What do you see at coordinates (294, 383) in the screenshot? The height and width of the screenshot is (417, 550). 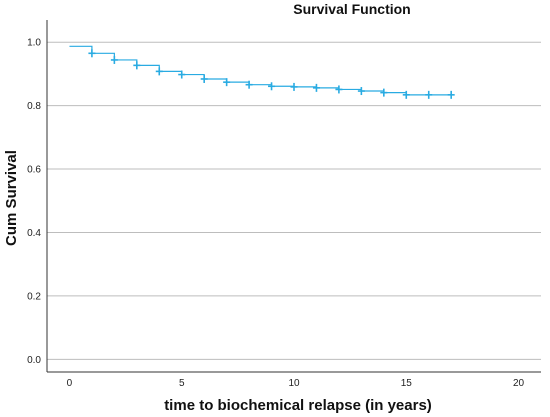 I see `x-tick-label: 10` at bounding box center [294, 383].